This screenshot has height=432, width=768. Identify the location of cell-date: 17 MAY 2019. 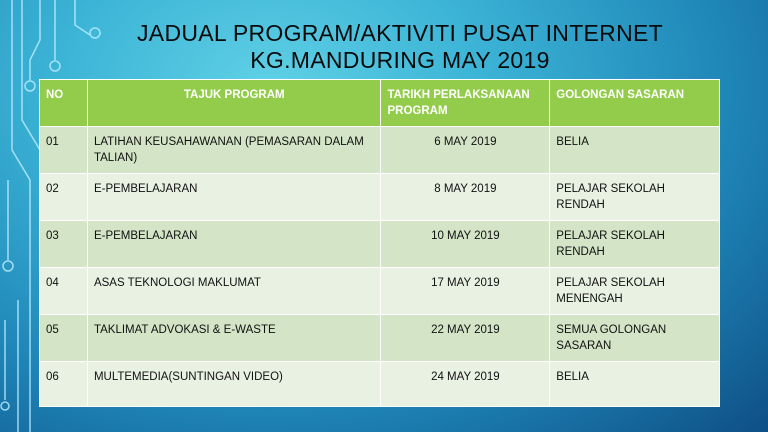
(465, 291).